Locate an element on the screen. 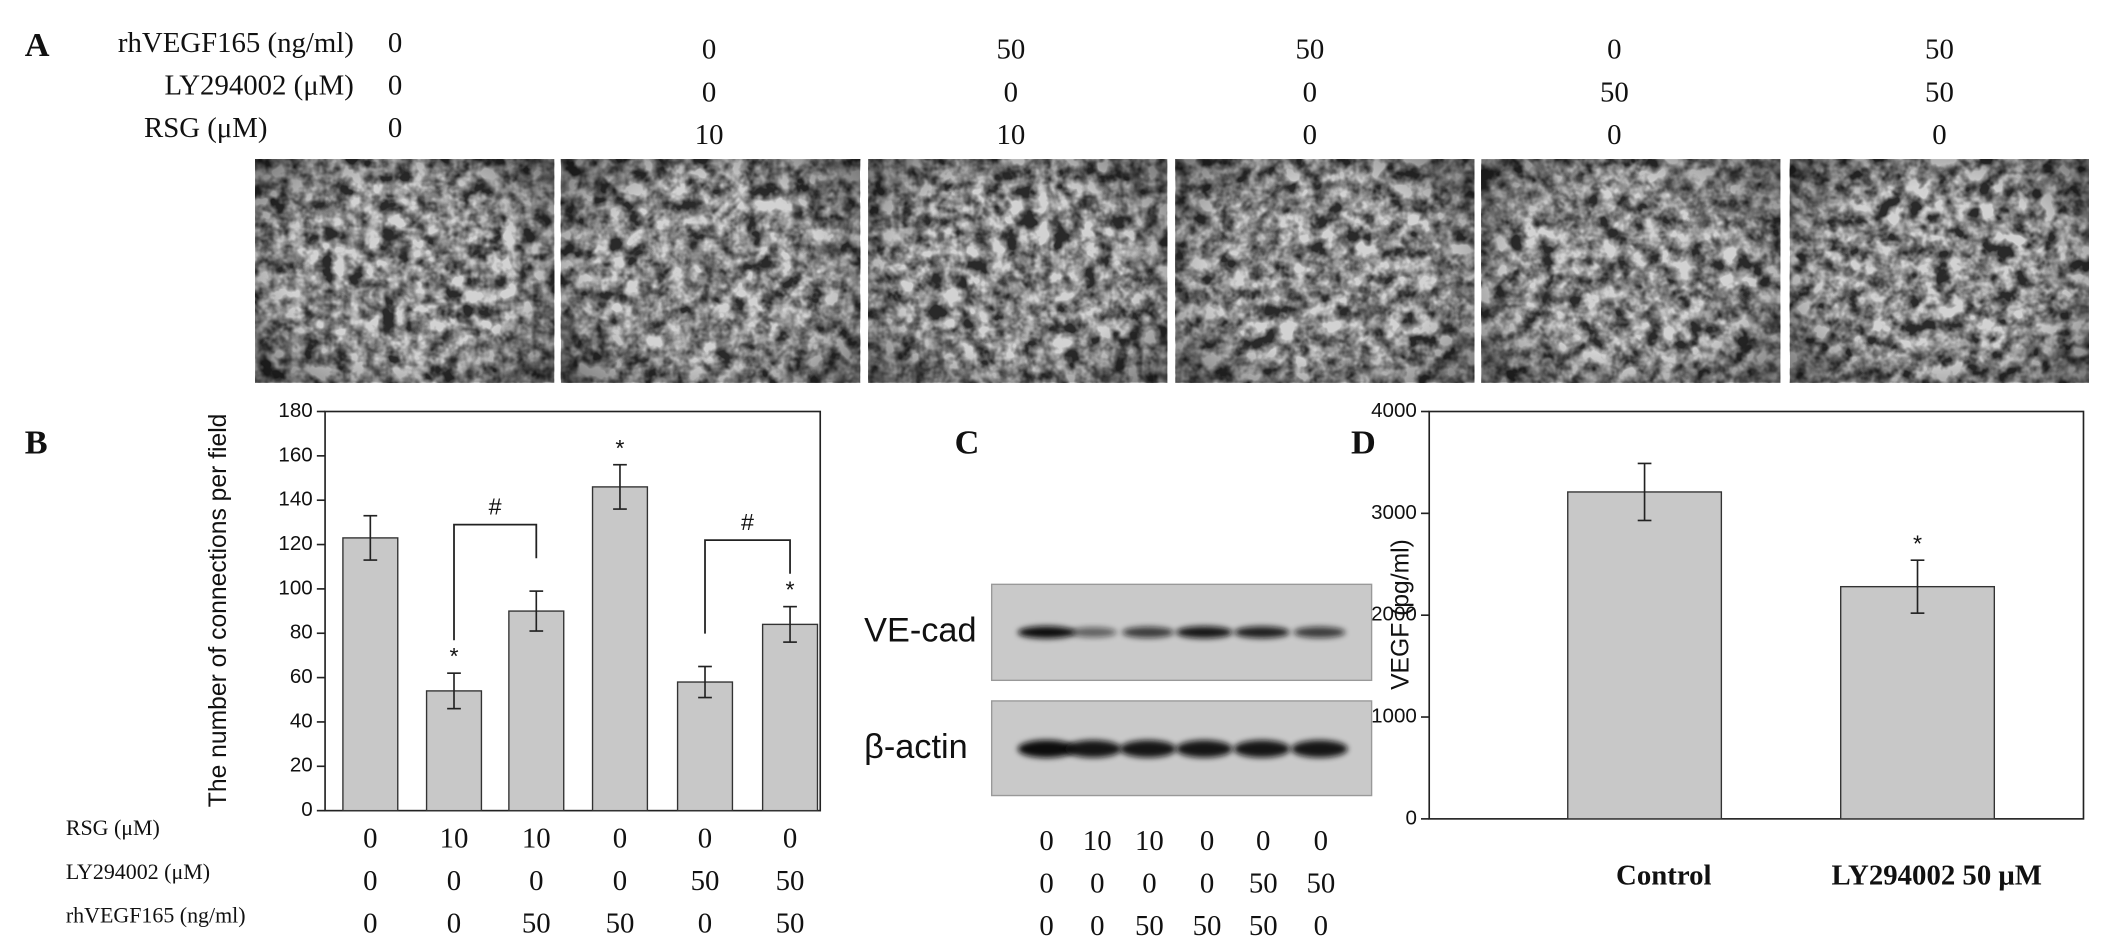 Image resolution: width=2126 pixels, height=940 pixels. y-tick-label: 3000 is located at coordinates (1394, 512).